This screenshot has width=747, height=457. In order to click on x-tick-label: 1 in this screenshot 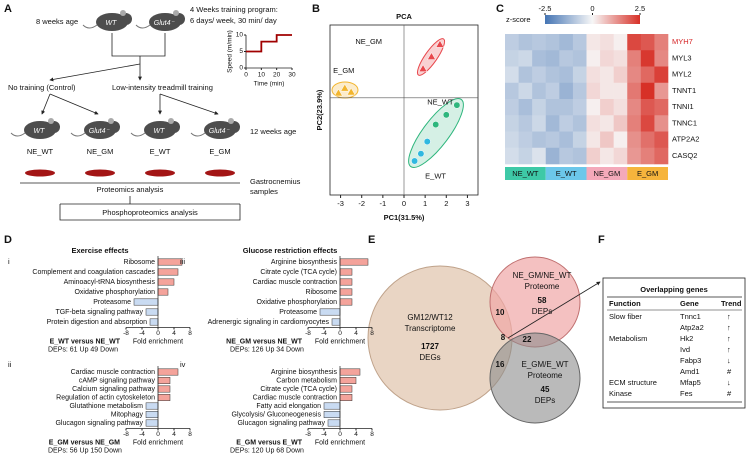, I will do `click(425, 203)`.